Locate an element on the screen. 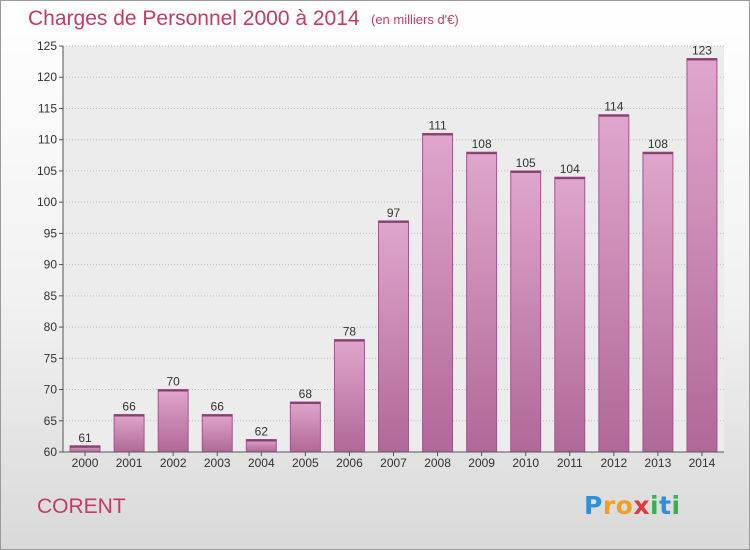 This screenshot has width=750, height=550. x-tick-label-2001: 2001 is located at coordinates (129, 463).